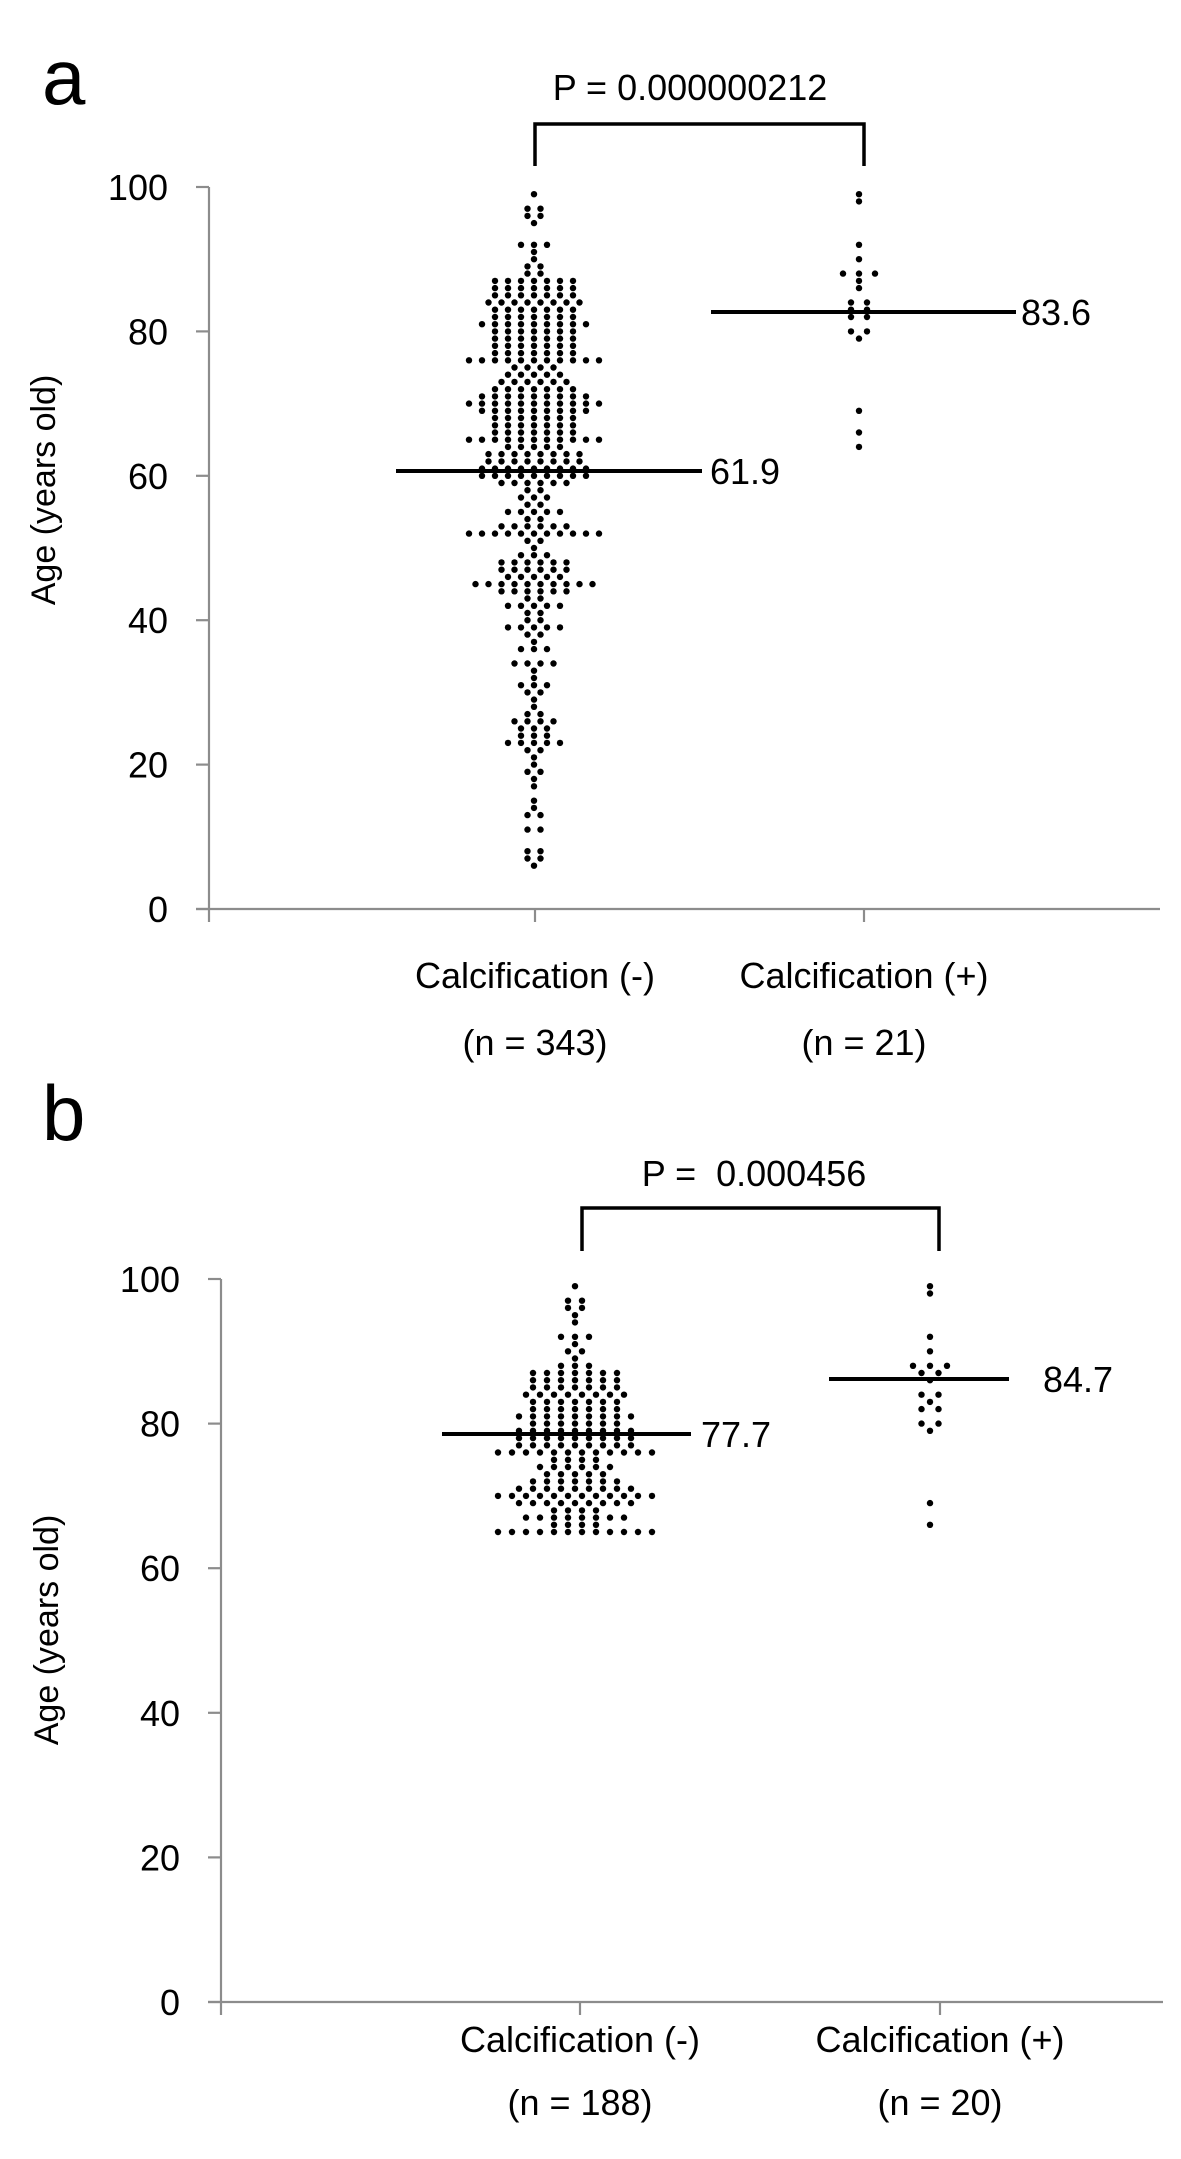 The width and height of the screenshot is (1181, 2159). Describe the element at coordinates (63, 1113) in the screenshot. I see `panel-label: b` at that location.